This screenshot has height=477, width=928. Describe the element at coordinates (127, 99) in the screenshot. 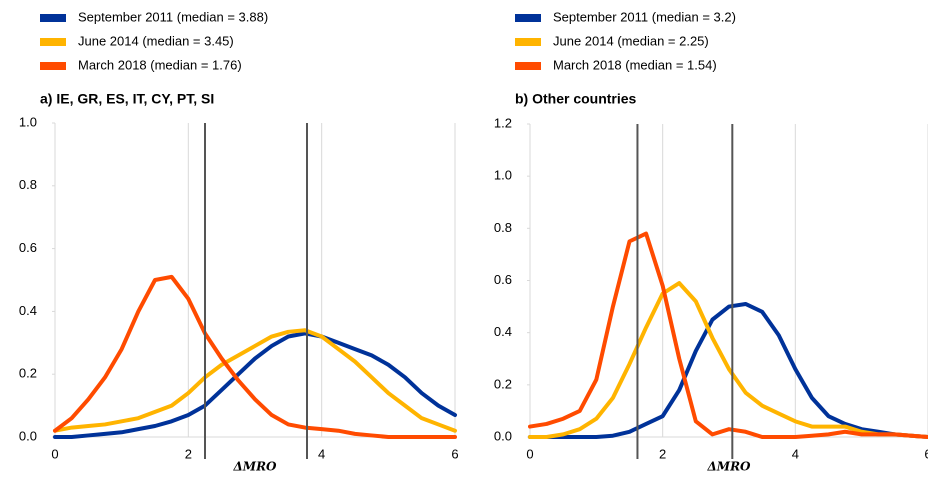

I see `chart-title: a) IE, GR, ES, IT, CY, PT, SI` at that location.